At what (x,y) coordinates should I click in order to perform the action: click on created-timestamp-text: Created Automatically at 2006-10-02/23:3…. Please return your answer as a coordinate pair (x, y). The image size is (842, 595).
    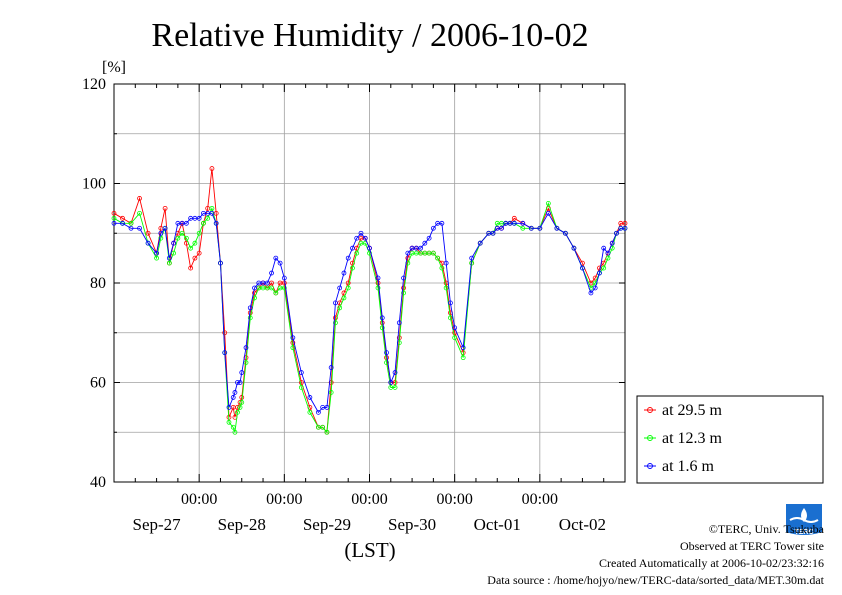
    Looking at the image, I should click on (711, 563).